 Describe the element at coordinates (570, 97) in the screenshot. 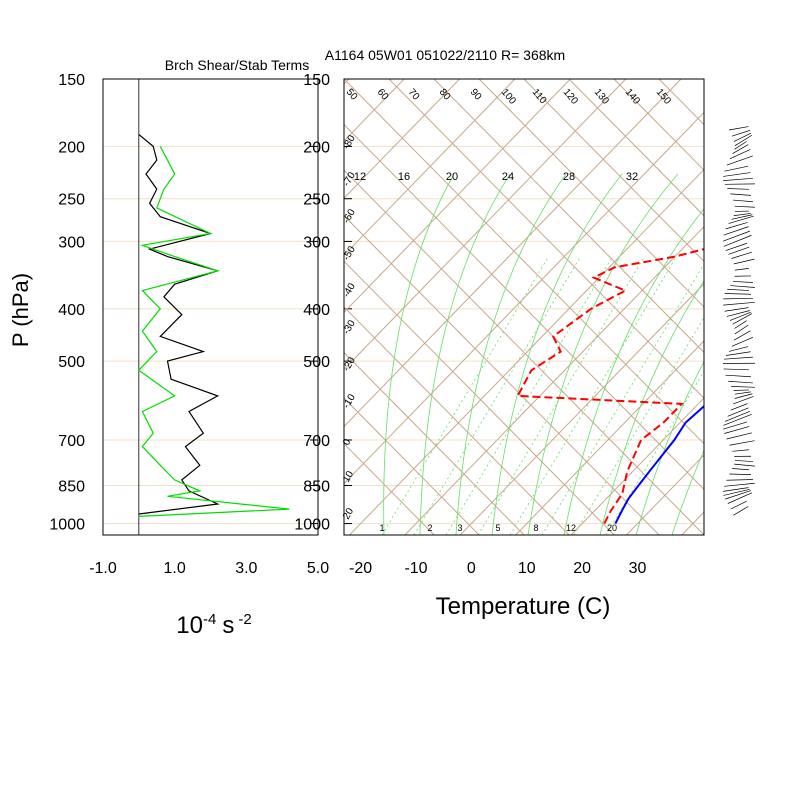

I see `dry-adiabat-label: 120` at that location.